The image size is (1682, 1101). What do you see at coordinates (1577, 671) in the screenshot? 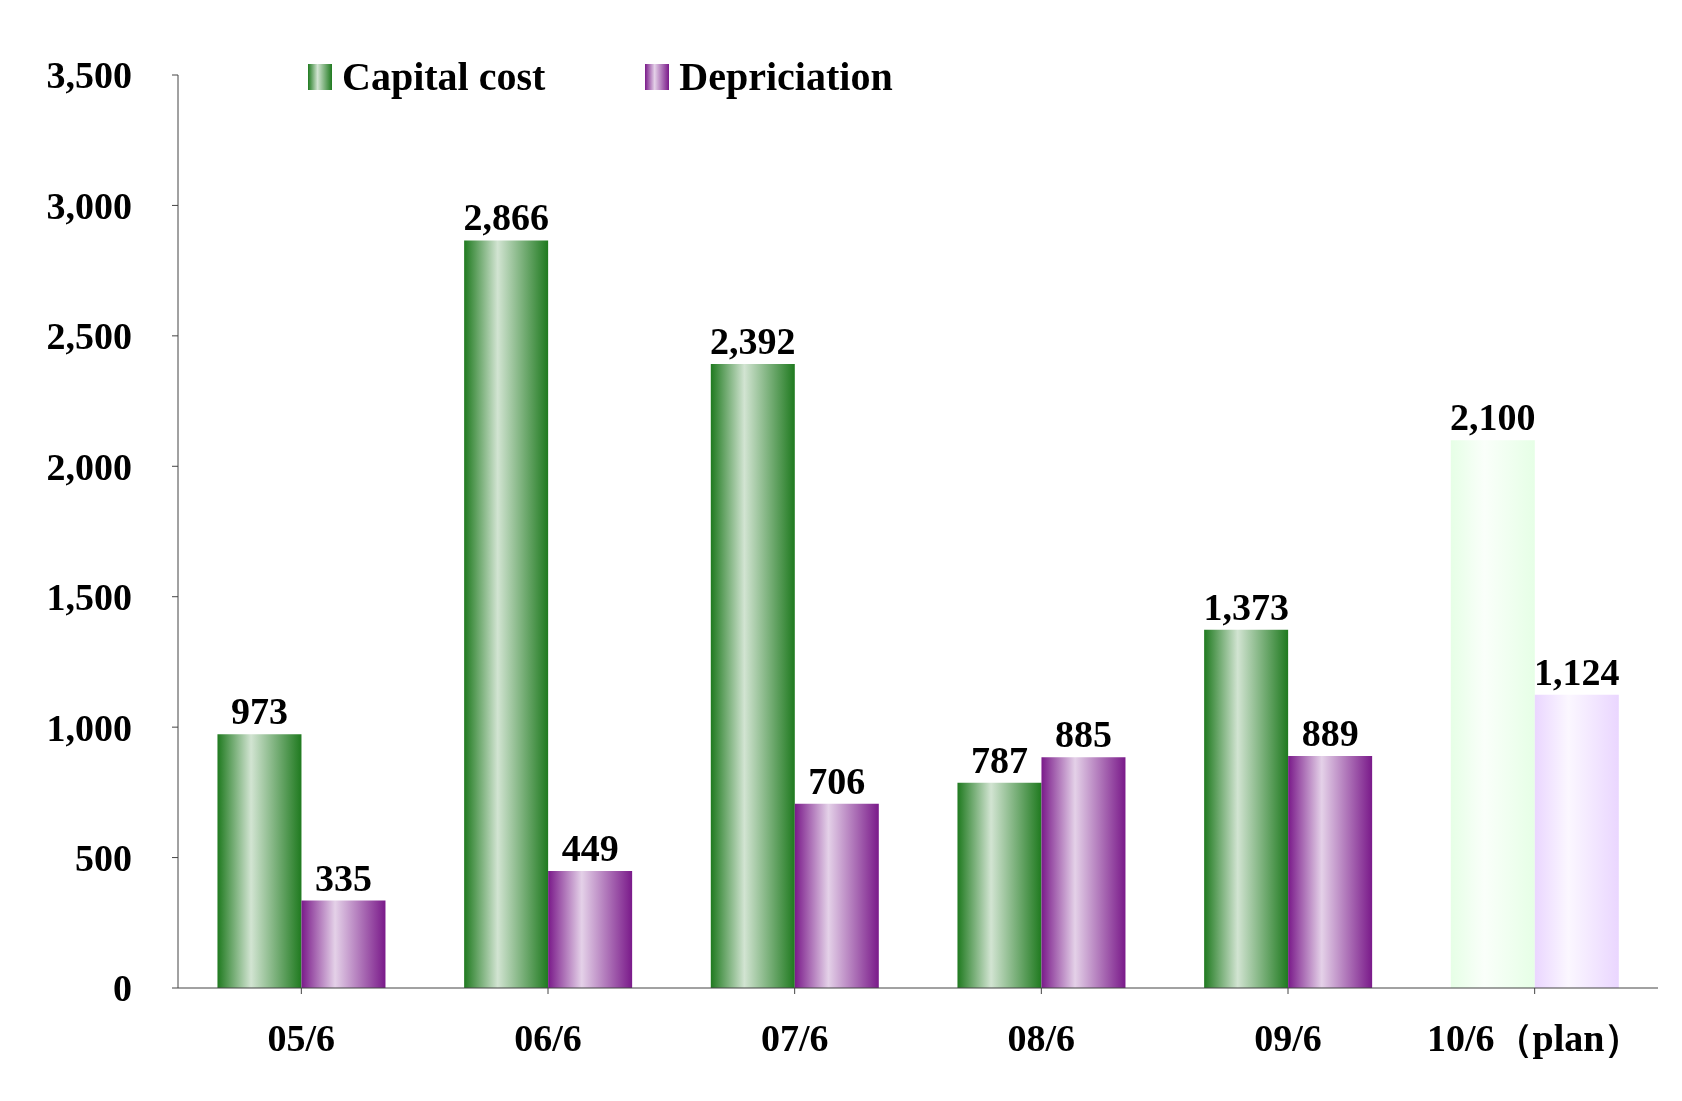
I see `data-label: 1,124` at bounding box center [1577, 671].